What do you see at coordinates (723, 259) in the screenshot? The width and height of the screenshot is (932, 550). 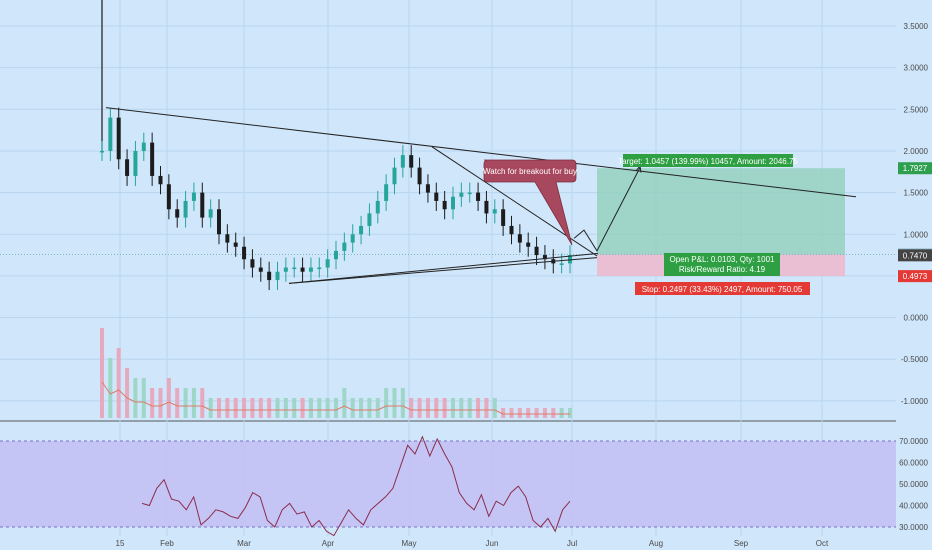 I see `pnl-label: Open P&L: 0.0103, Qty: 1001` at bounding box center [723, 259].